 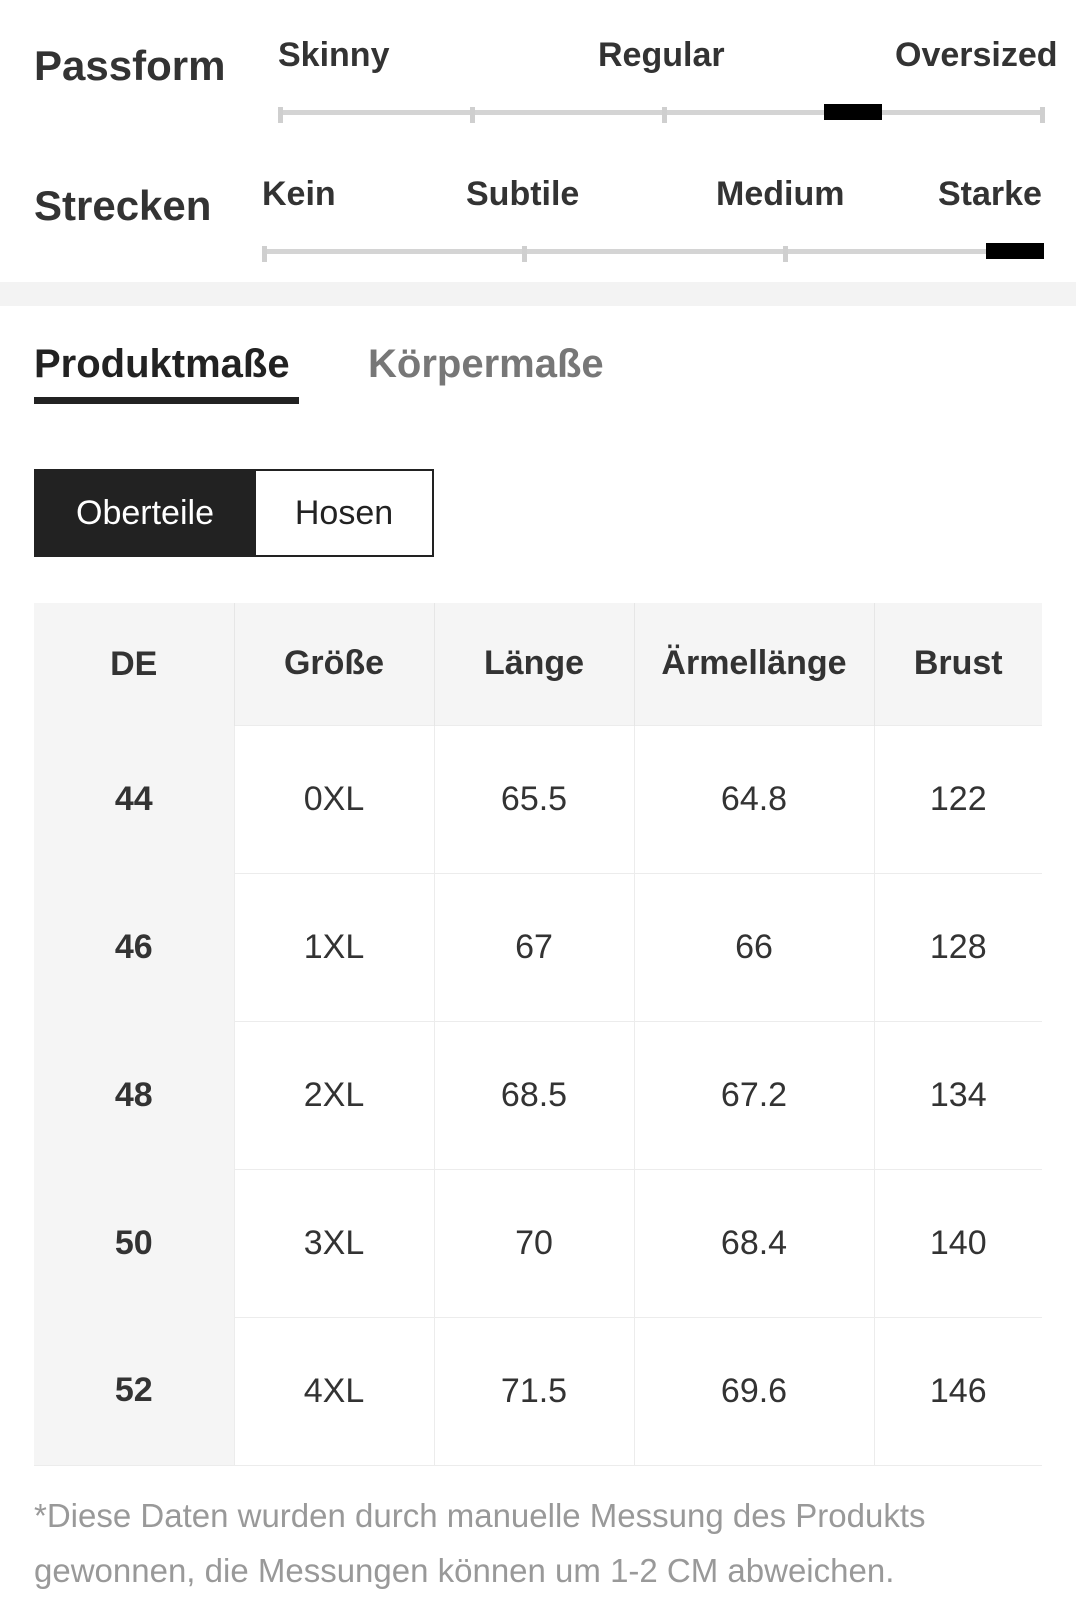 What do you see at coordinates (134, 1243) in the screenshot?
I see `table-cell: 50` at bounding box center [134, 1243].